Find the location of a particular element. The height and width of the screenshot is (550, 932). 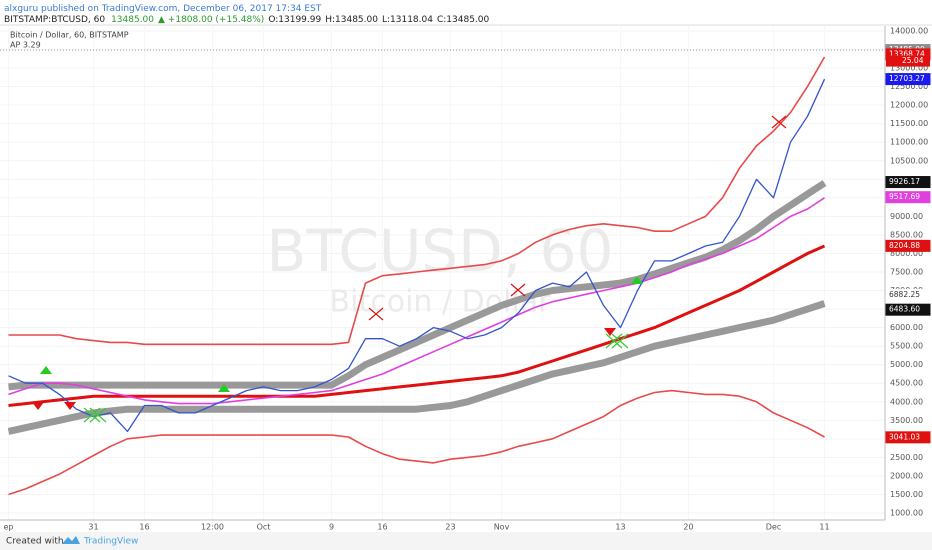

y-tick-label: 13000.00 is located at coordinates (909, 68).